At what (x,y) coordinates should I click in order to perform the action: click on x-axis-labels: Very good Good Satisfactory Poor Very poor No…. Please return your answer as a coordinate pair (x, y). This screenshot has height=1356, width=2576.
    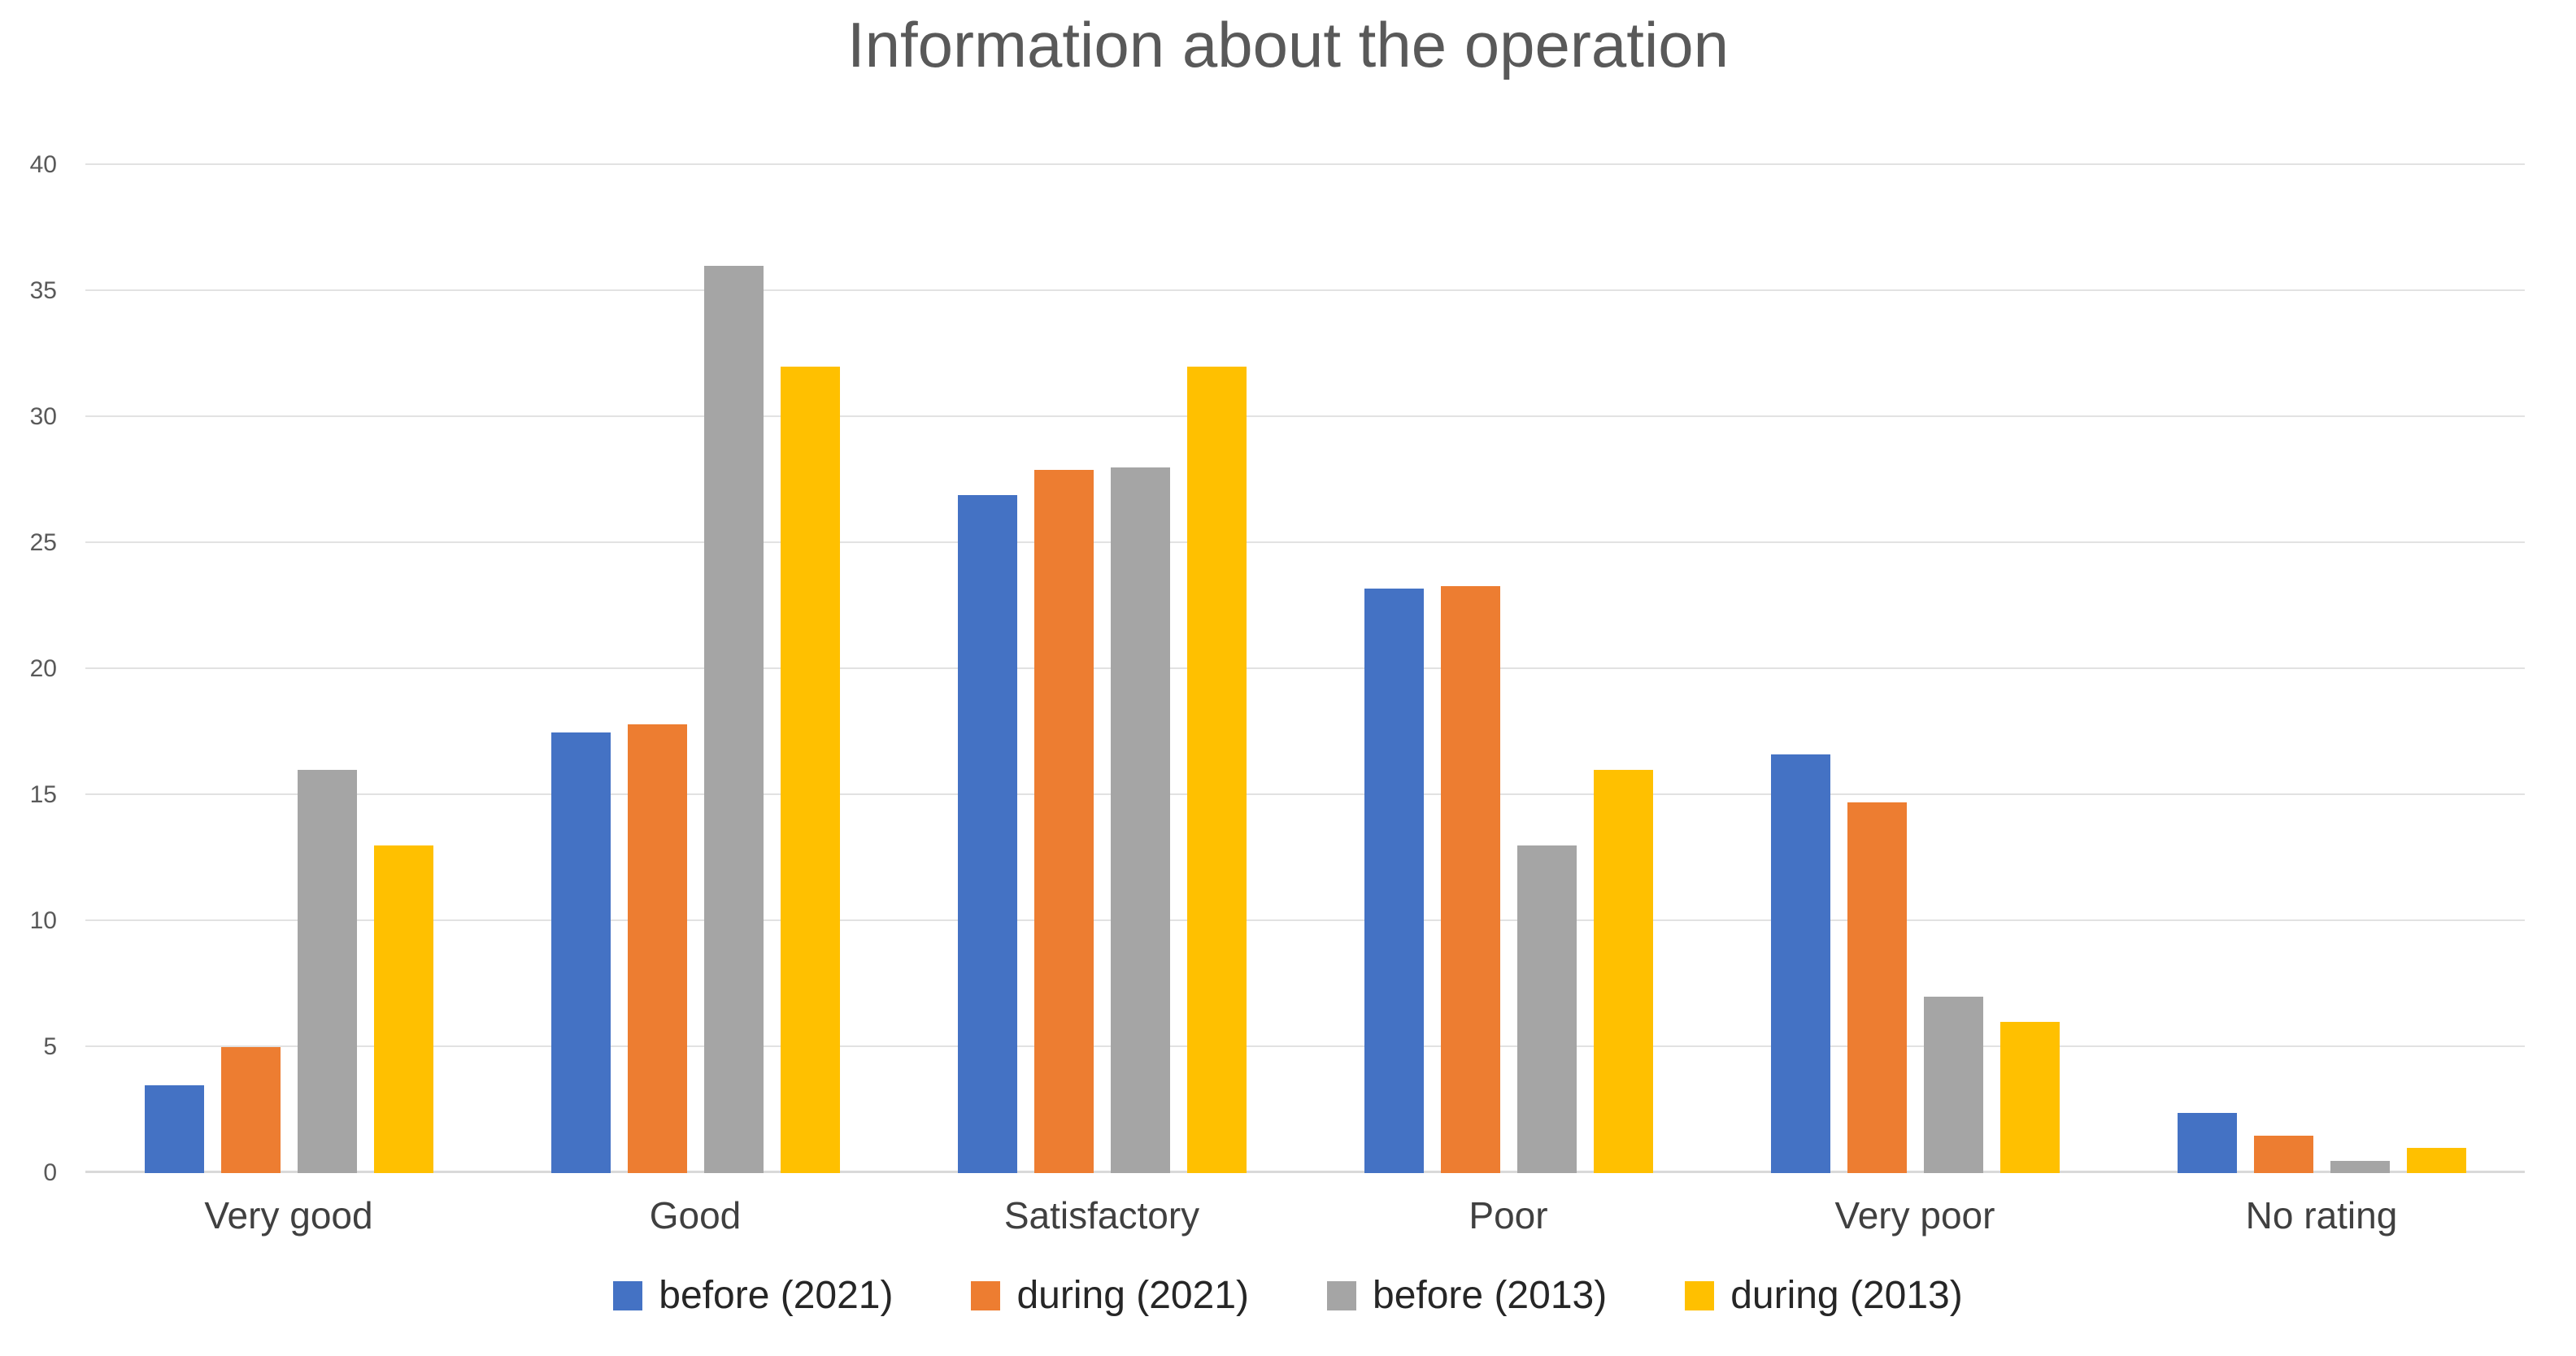
    Looking at the image, I should click on (1305, 1215).